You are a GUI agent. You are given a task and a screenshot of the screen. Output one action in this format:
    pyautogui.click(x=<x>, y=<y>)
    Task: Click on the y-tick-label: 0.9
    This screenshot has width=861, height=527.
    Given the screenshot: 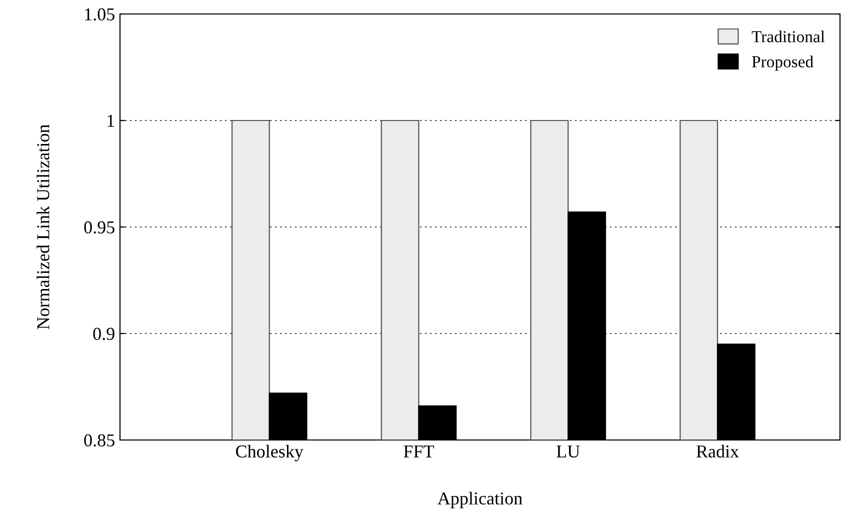 What is the action you would take?
    pyautogui.click(x=103, y=334)
    